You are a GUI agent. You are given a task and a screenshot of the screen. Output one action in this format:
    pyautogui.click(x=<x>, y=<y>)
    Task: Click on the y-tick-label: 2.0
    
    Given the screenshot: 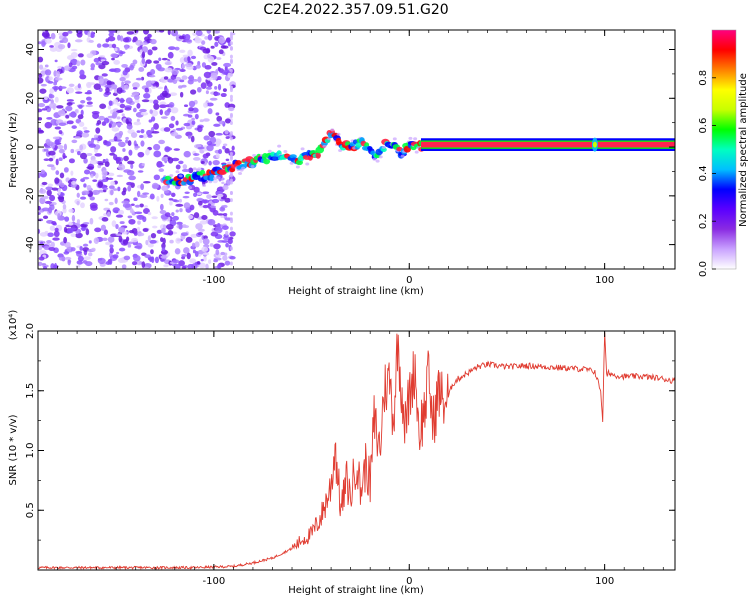 What is the action you would take?
    pyautogui.click(x=30, y=331)
    